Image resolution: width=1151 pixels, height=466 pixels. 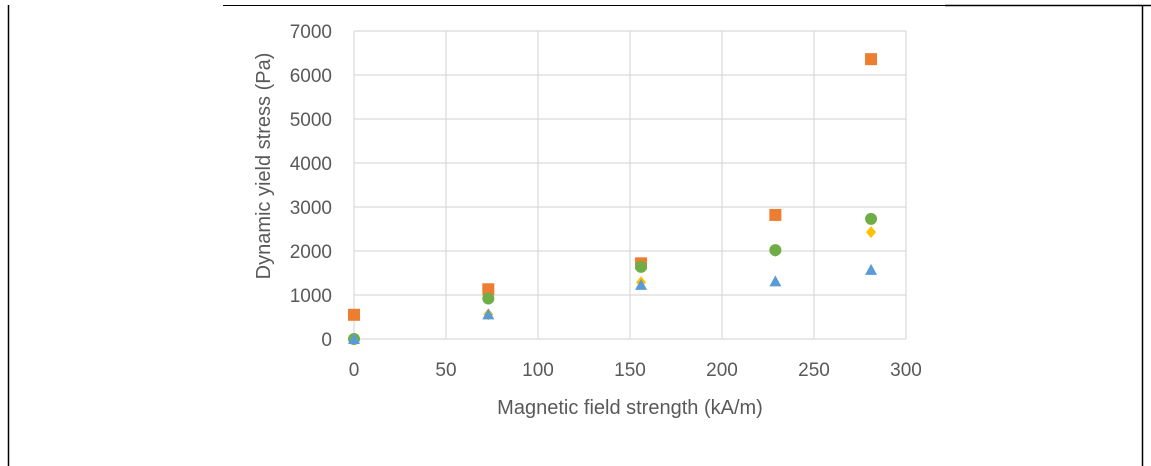 What do you see at coordinates (264, 166) in the screenshot?
I see `y-axis-title: Dynamic yield stress (Pa)` at bounding box center [264, 166].